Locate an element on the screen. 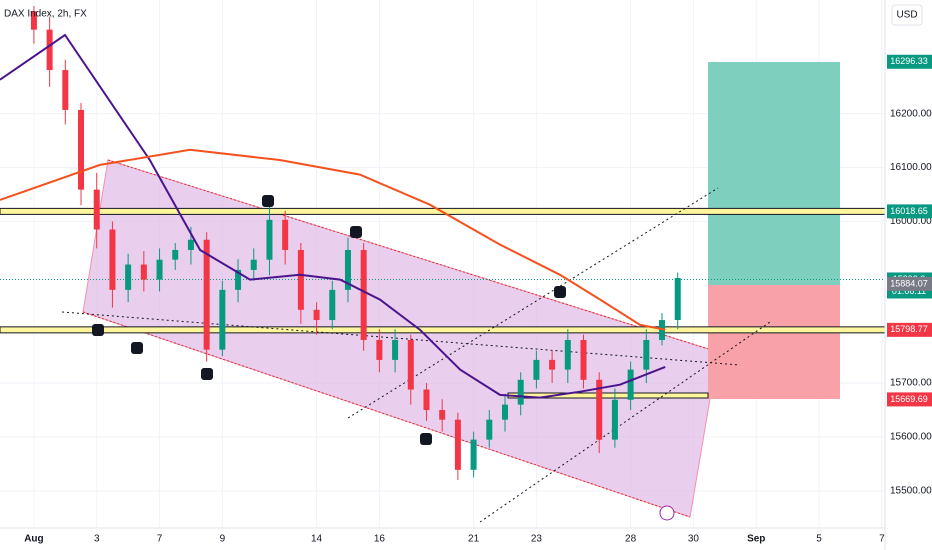 Image resolution: width=932 pixels, height=550 pixels. price-tag-label: 15884.07 is located at coordinates (909, 283).